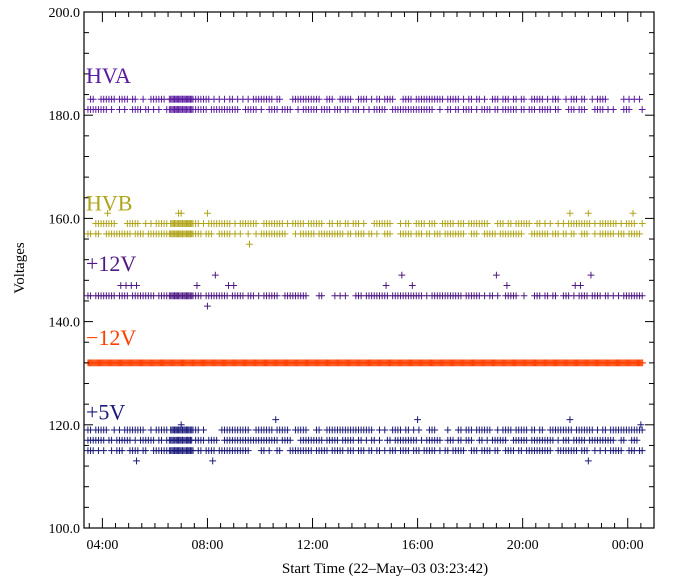  Describe the element at coordinates (111, 263) in the screenshot. I see `series-label: +12V` at that location.